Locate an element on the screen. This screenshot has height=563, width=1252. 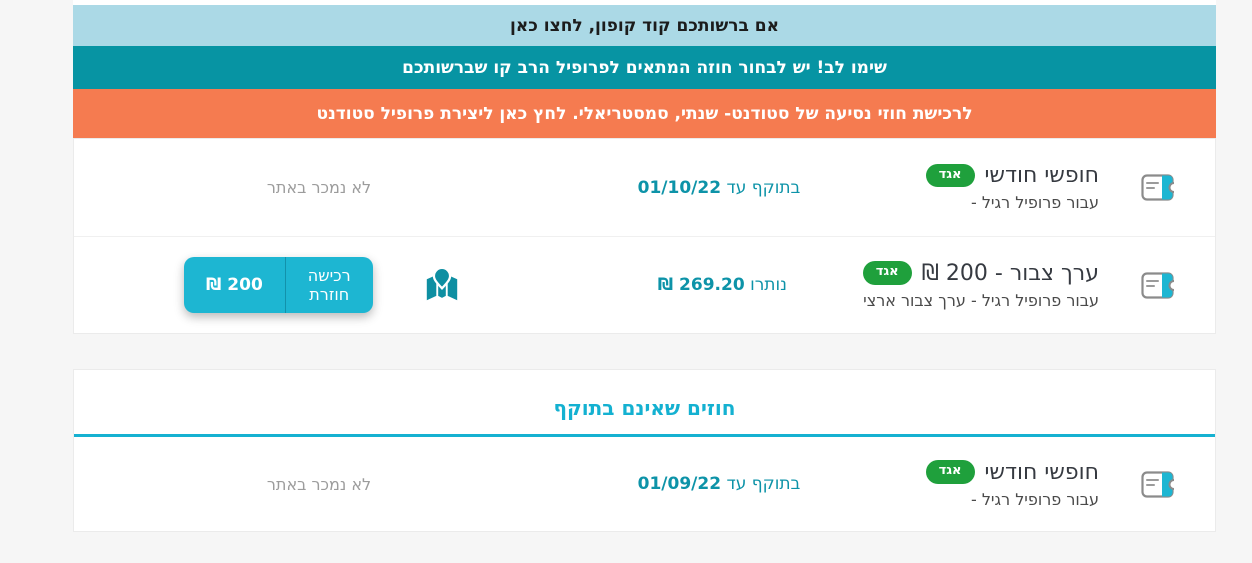
top-strip is located at coordinates (644, 2).